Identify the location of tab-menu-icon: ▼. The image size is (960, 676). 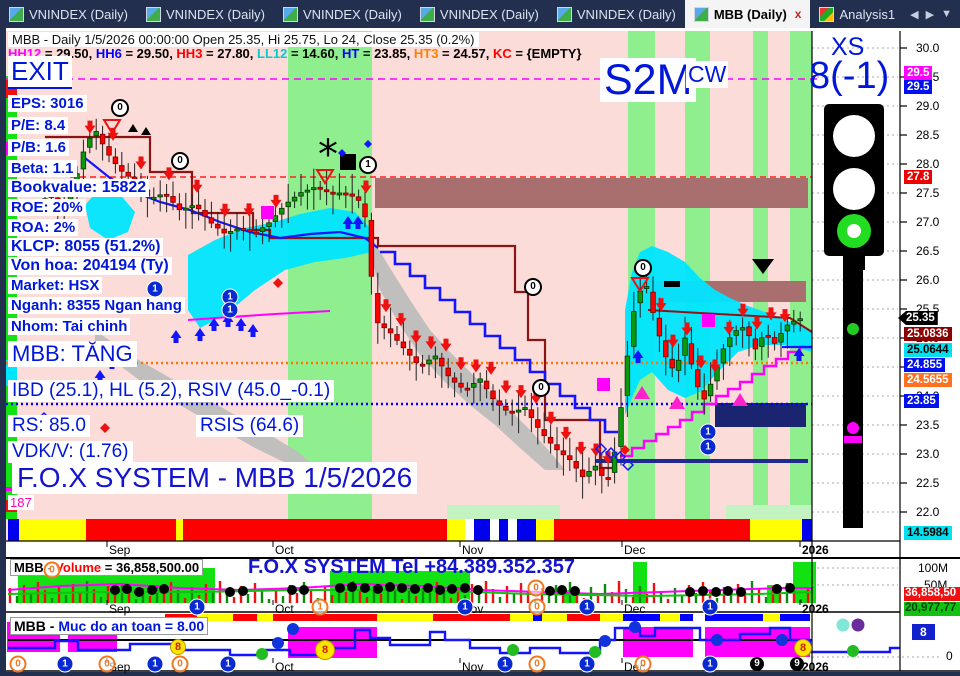
(946, 14).